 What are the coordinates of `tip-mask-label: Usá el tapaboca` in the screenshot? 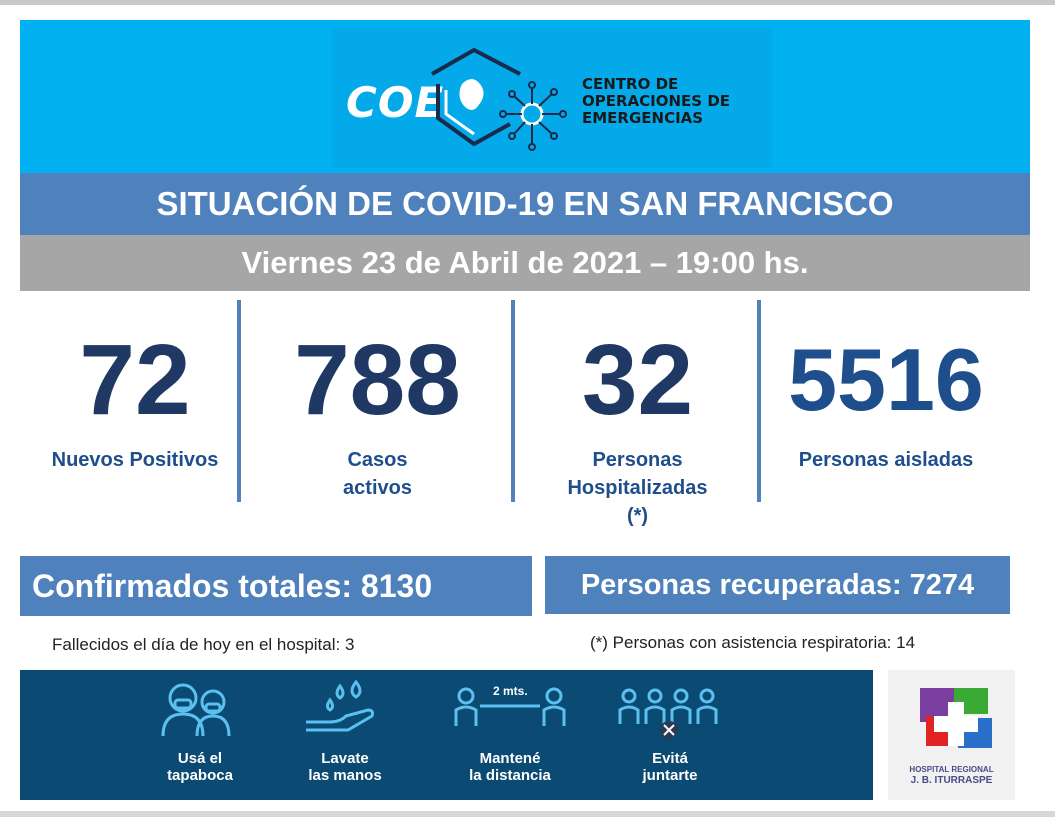 It's located at (200, 767).